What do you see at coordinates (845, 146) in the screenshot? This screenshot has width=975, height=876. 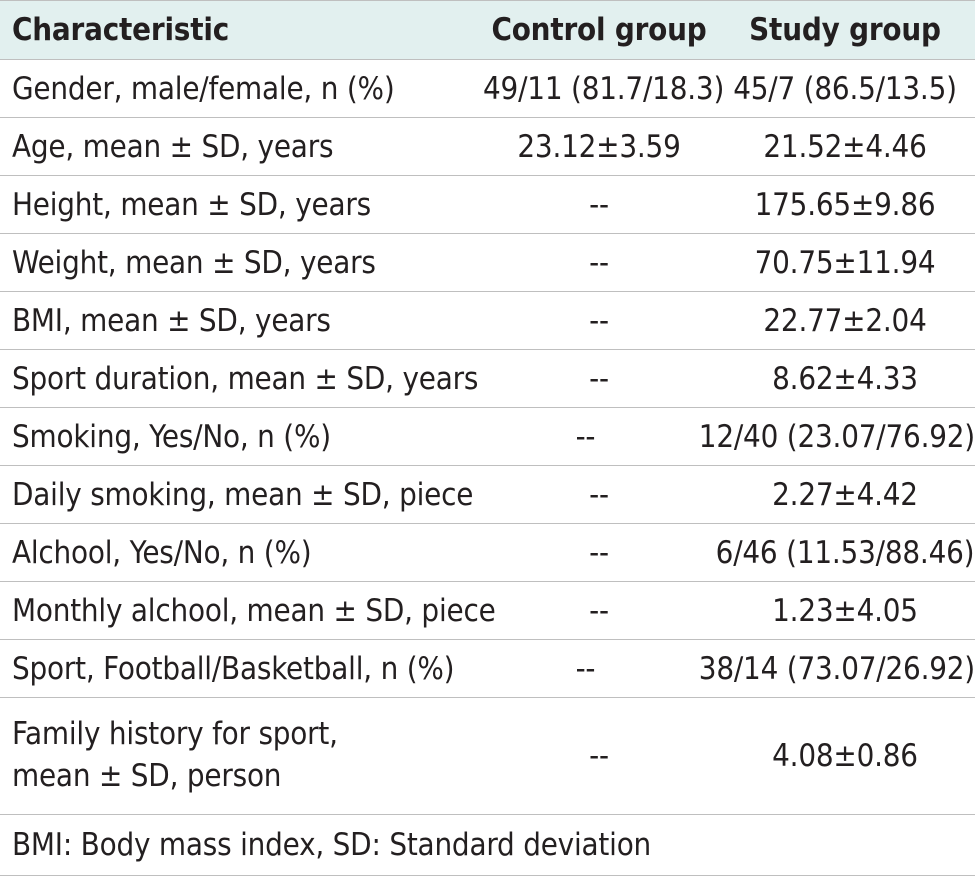 I see `row-study-value: 21.52±4.46` at bounding box center [845, 146].